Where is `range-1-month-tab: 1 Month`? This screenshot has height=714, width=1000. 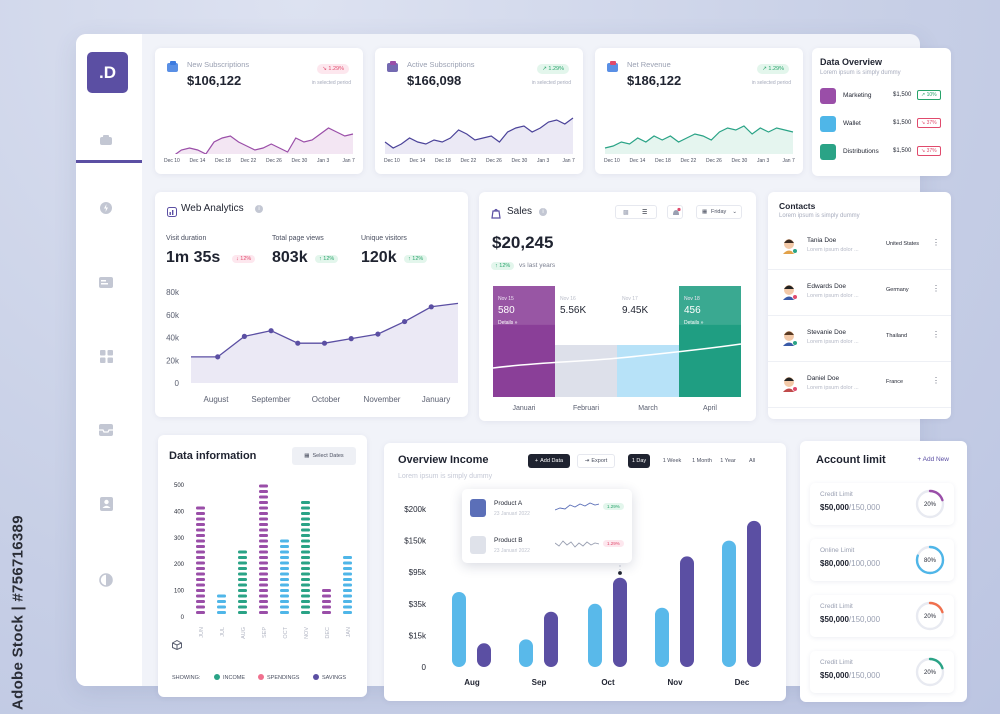
range-1-month-tab: 1 Month is located at coordinates (702, 461).